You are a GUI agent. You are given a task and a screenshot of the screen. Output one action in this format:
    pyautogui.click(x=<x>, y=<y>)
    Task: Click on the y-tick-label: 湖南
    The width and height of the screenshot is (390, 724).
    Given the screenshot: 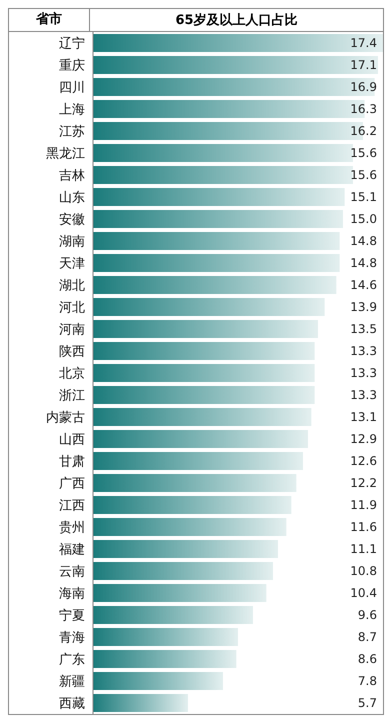 What is the action you would take?
    pyautogui.click(x=72, y=242)
    